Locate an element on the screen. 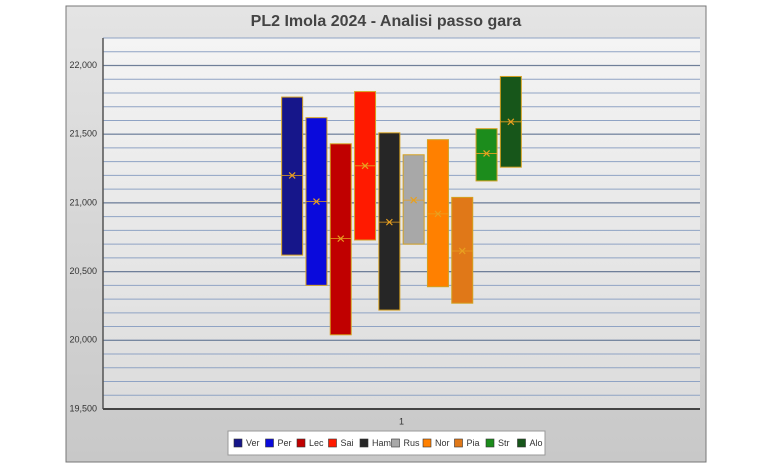  legend-label: Str is located at coordinates (504, 443).